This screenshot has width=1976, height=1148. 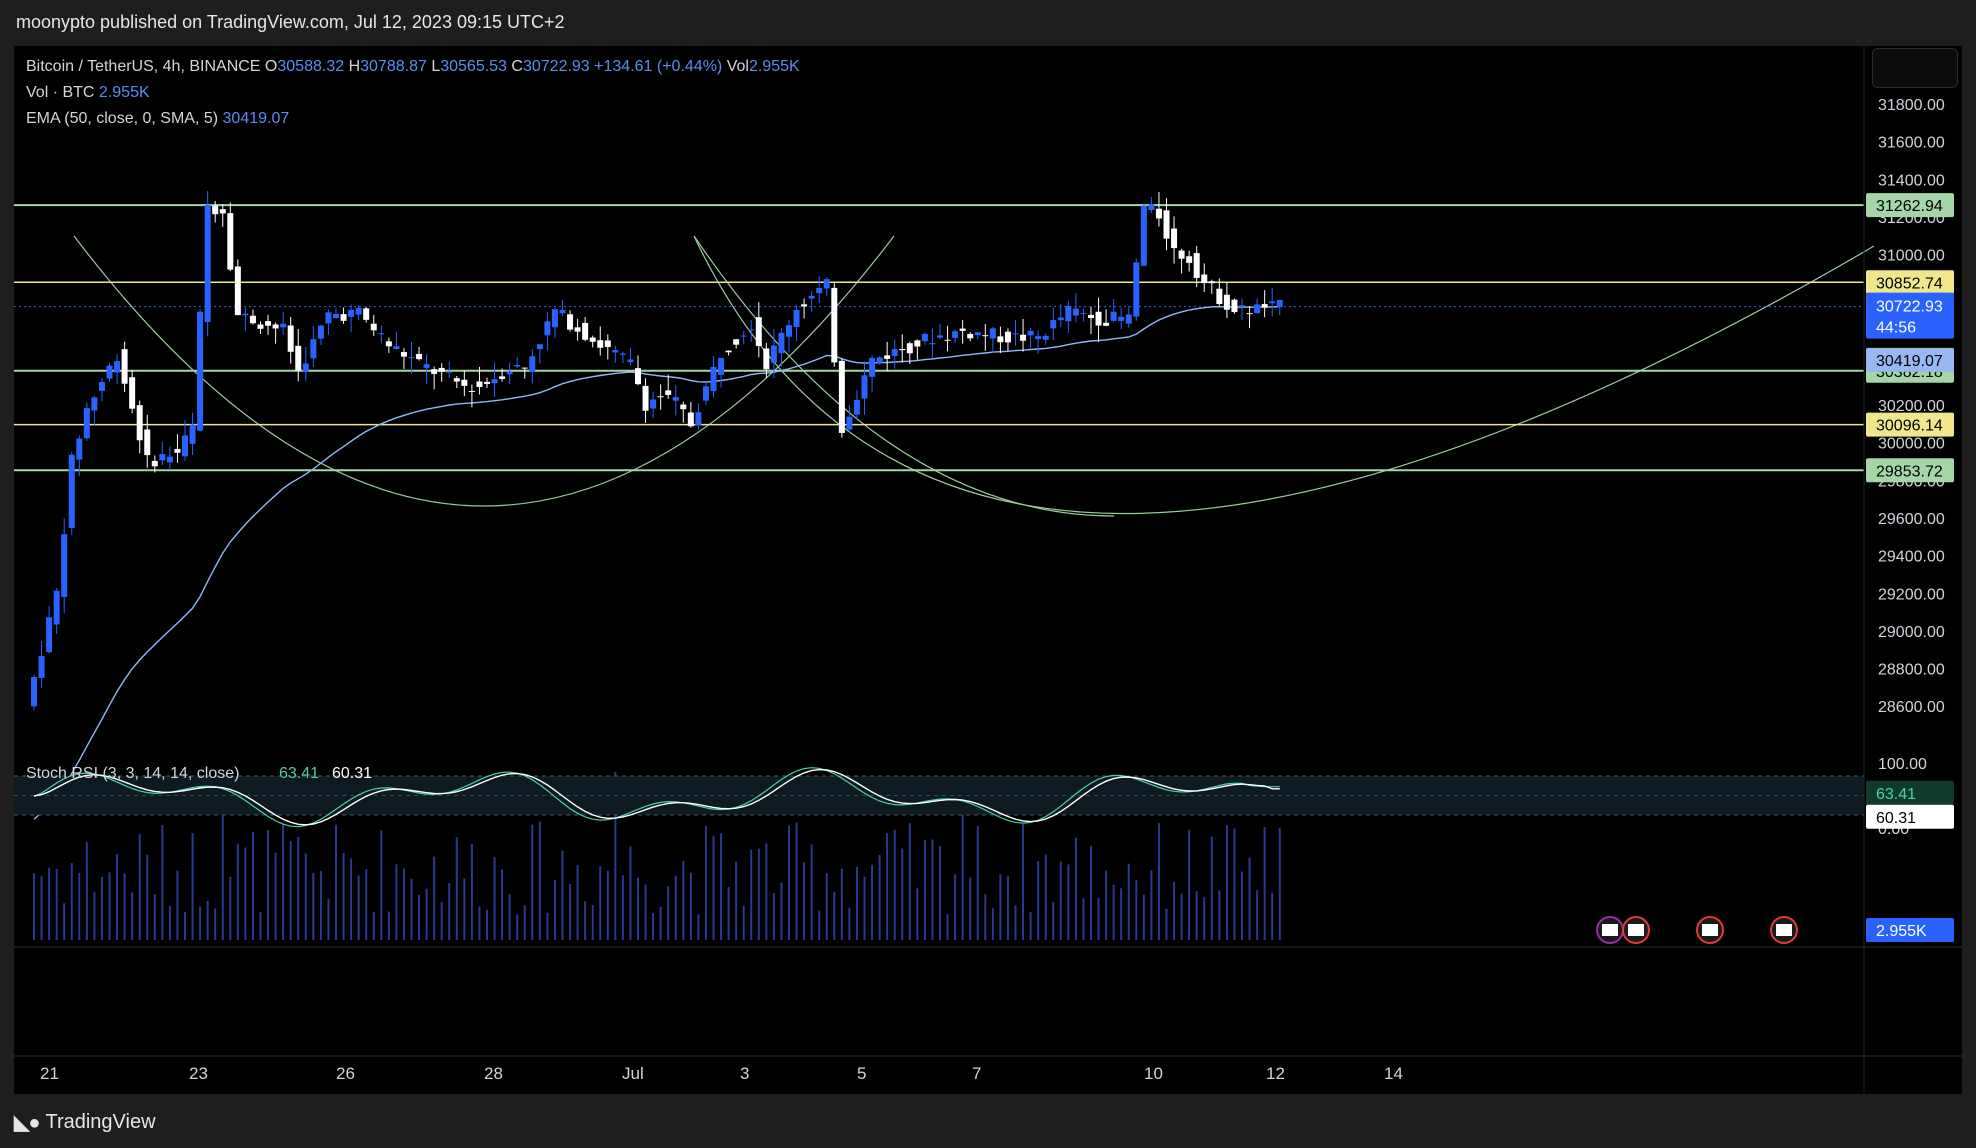 What do you see at coordinates (1153, 1073) in the screenshot?
I see `x-tick-label: 10` at bounding box center [1153, 1073].